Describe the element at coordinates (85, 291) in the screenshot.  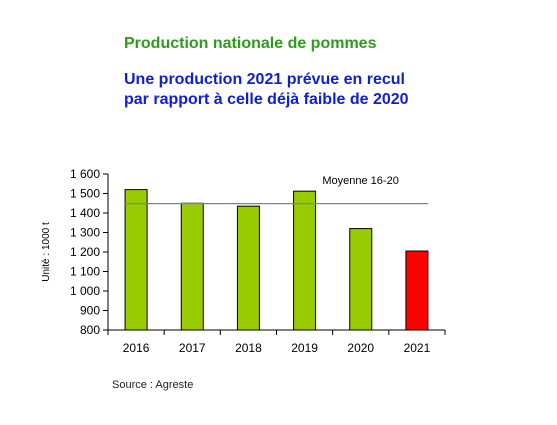
I see `y-tick-label: 1 000` at that location.